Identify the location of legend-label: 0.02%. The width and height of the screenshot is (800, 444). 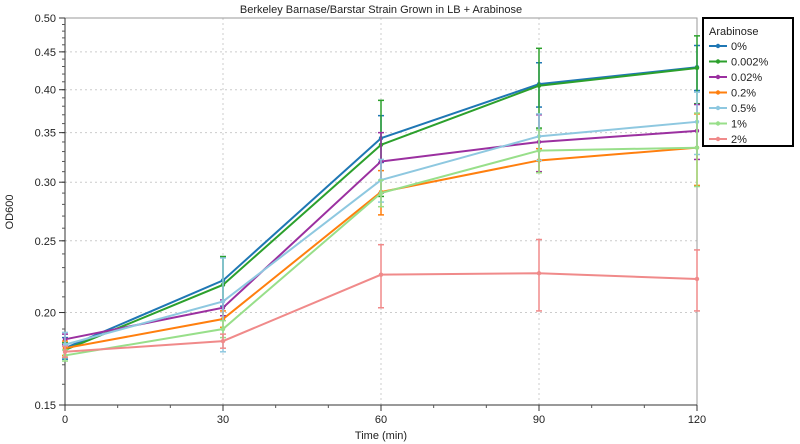
(746, 78).